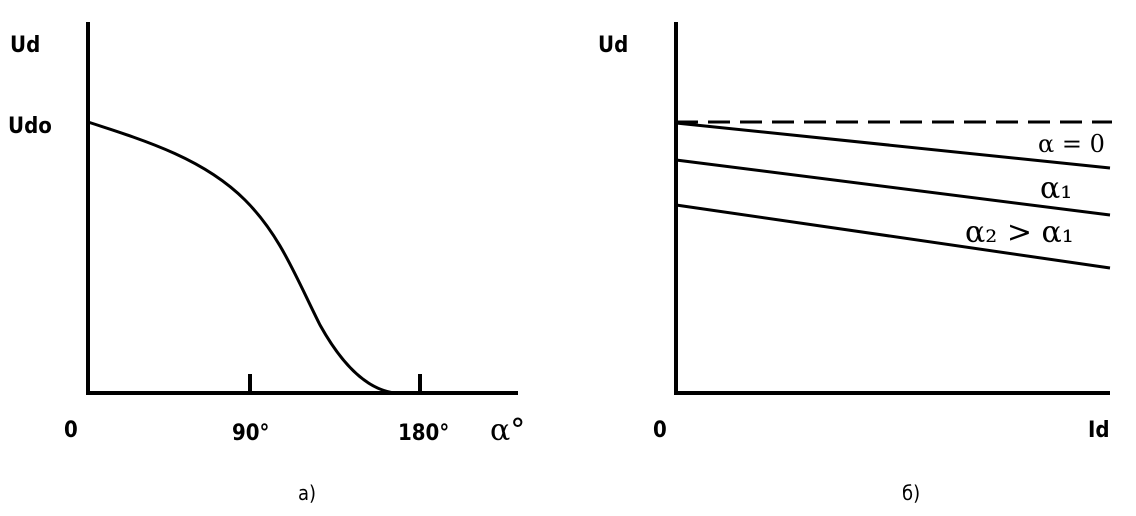 The image size is (1136, 516). Describe the element at coordinates (1056, 188) in the screenshot. I see `line-label: α₁` at that location.